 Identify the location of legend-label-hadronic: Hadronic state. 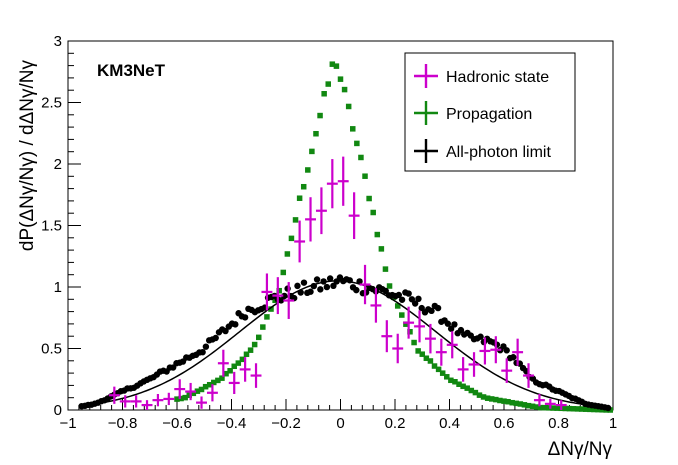
(497, 77).